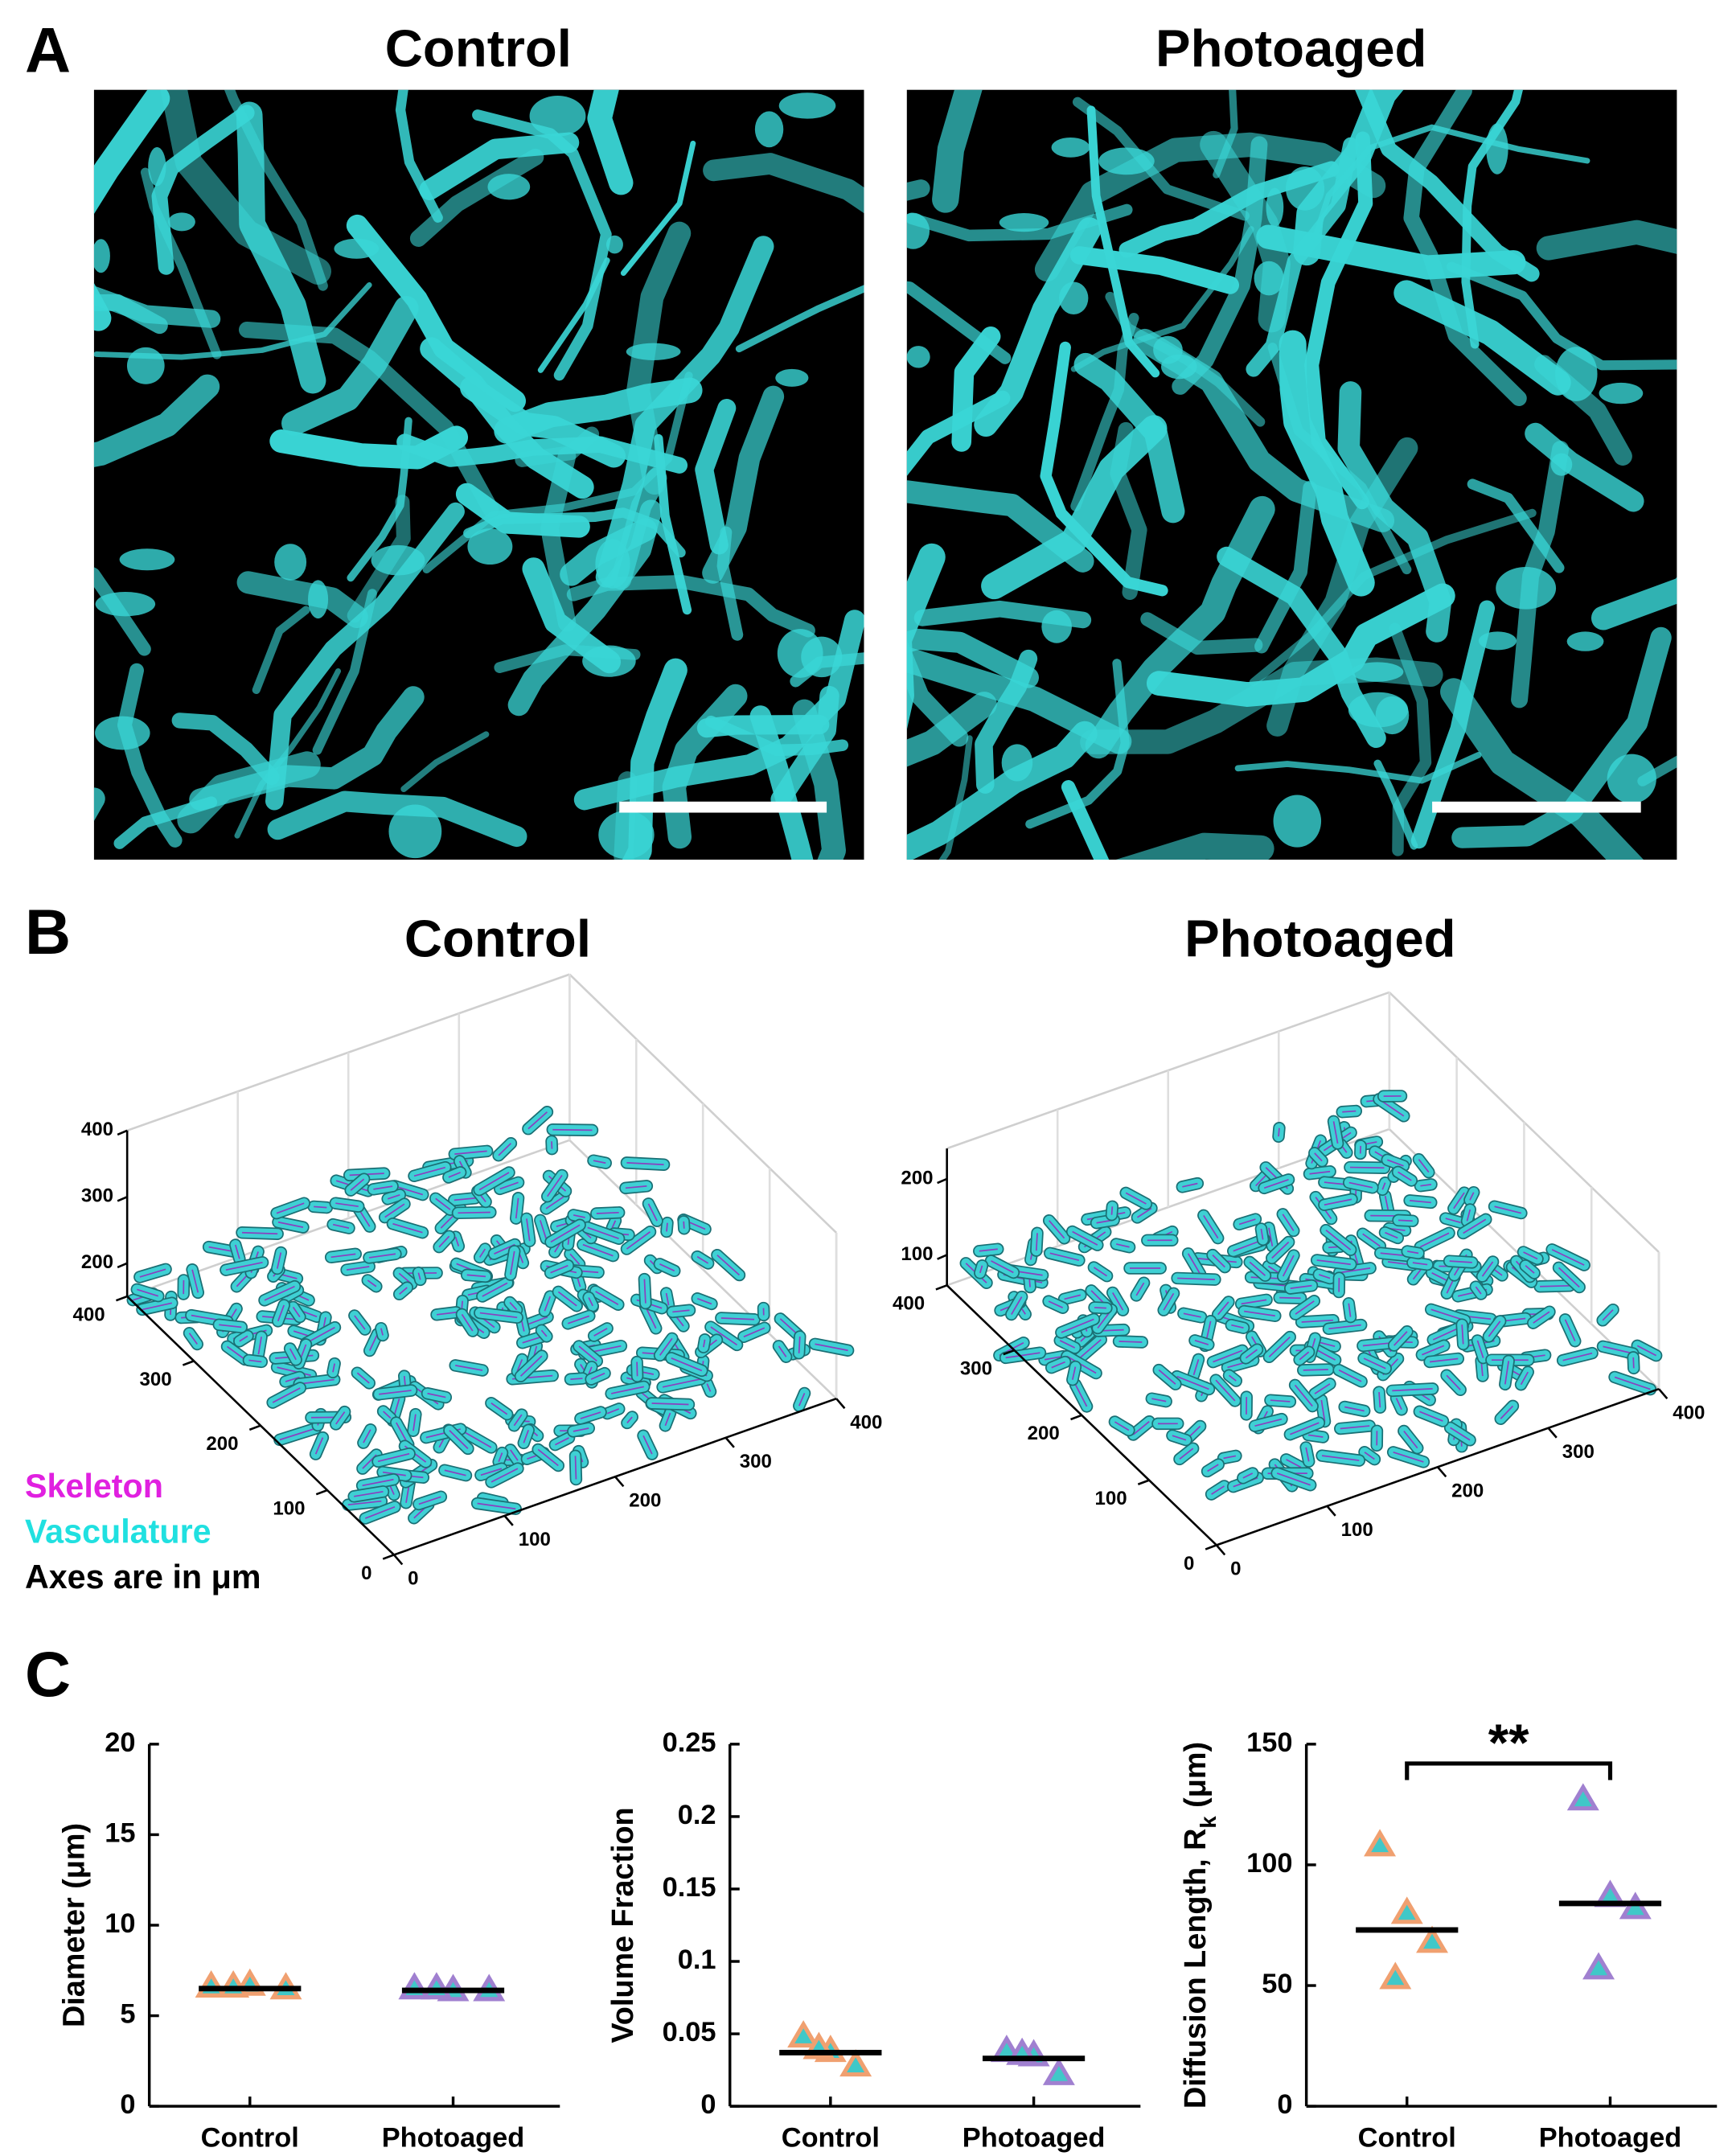 The image size is (1728, 2156). Describe the element at coordinates (697, 1815) in the screenshot. I see `y-tick-label: 0.2` at that location.